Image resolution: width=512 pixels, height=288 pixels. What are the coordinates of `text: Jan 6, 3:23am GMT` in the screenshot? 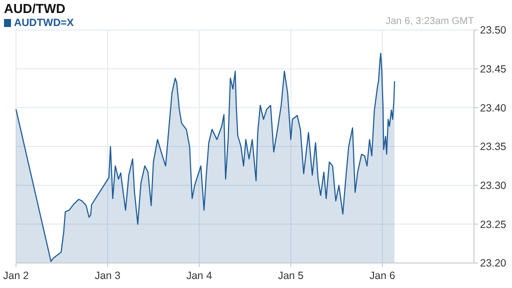 It's located at (430, 21).